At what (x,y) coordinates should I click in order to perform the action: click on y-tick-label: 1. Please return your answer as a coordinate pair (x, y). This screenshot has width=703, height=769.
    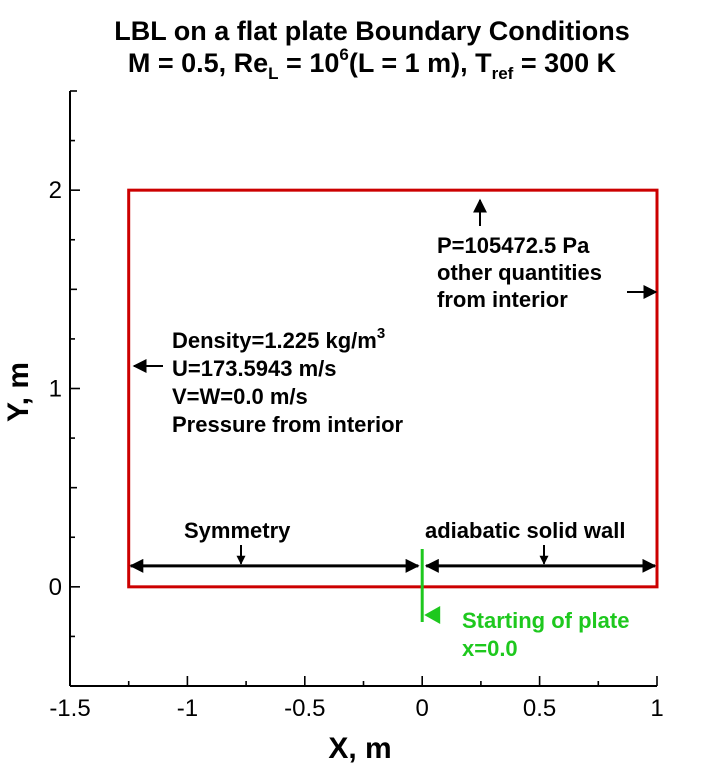
    Looking at the image, I should click on (55, 389).